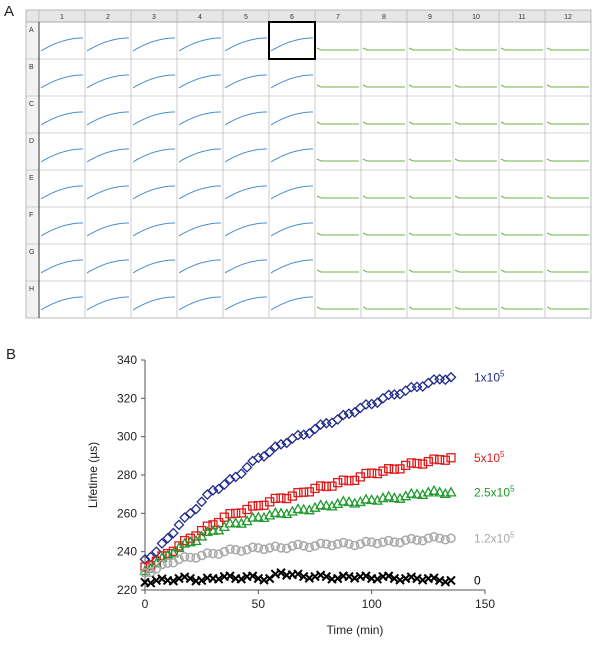 Image resolution: width=600 pixels, height=652 pixels. I want to click on panel-label-b: B, so click(11, 354).